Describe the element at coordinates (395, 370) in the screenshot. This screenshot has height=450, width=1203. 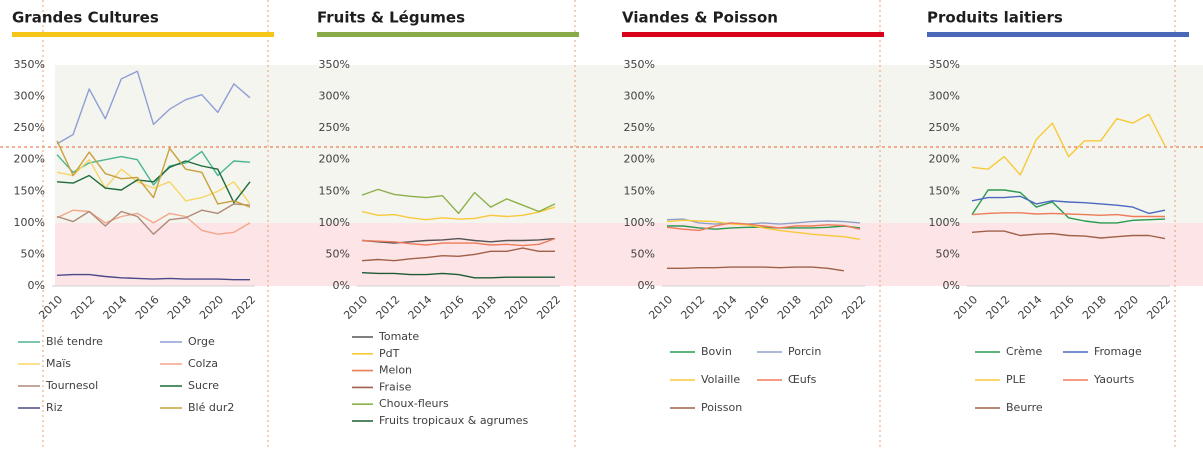
I see `legend-label: Melon` at that location.